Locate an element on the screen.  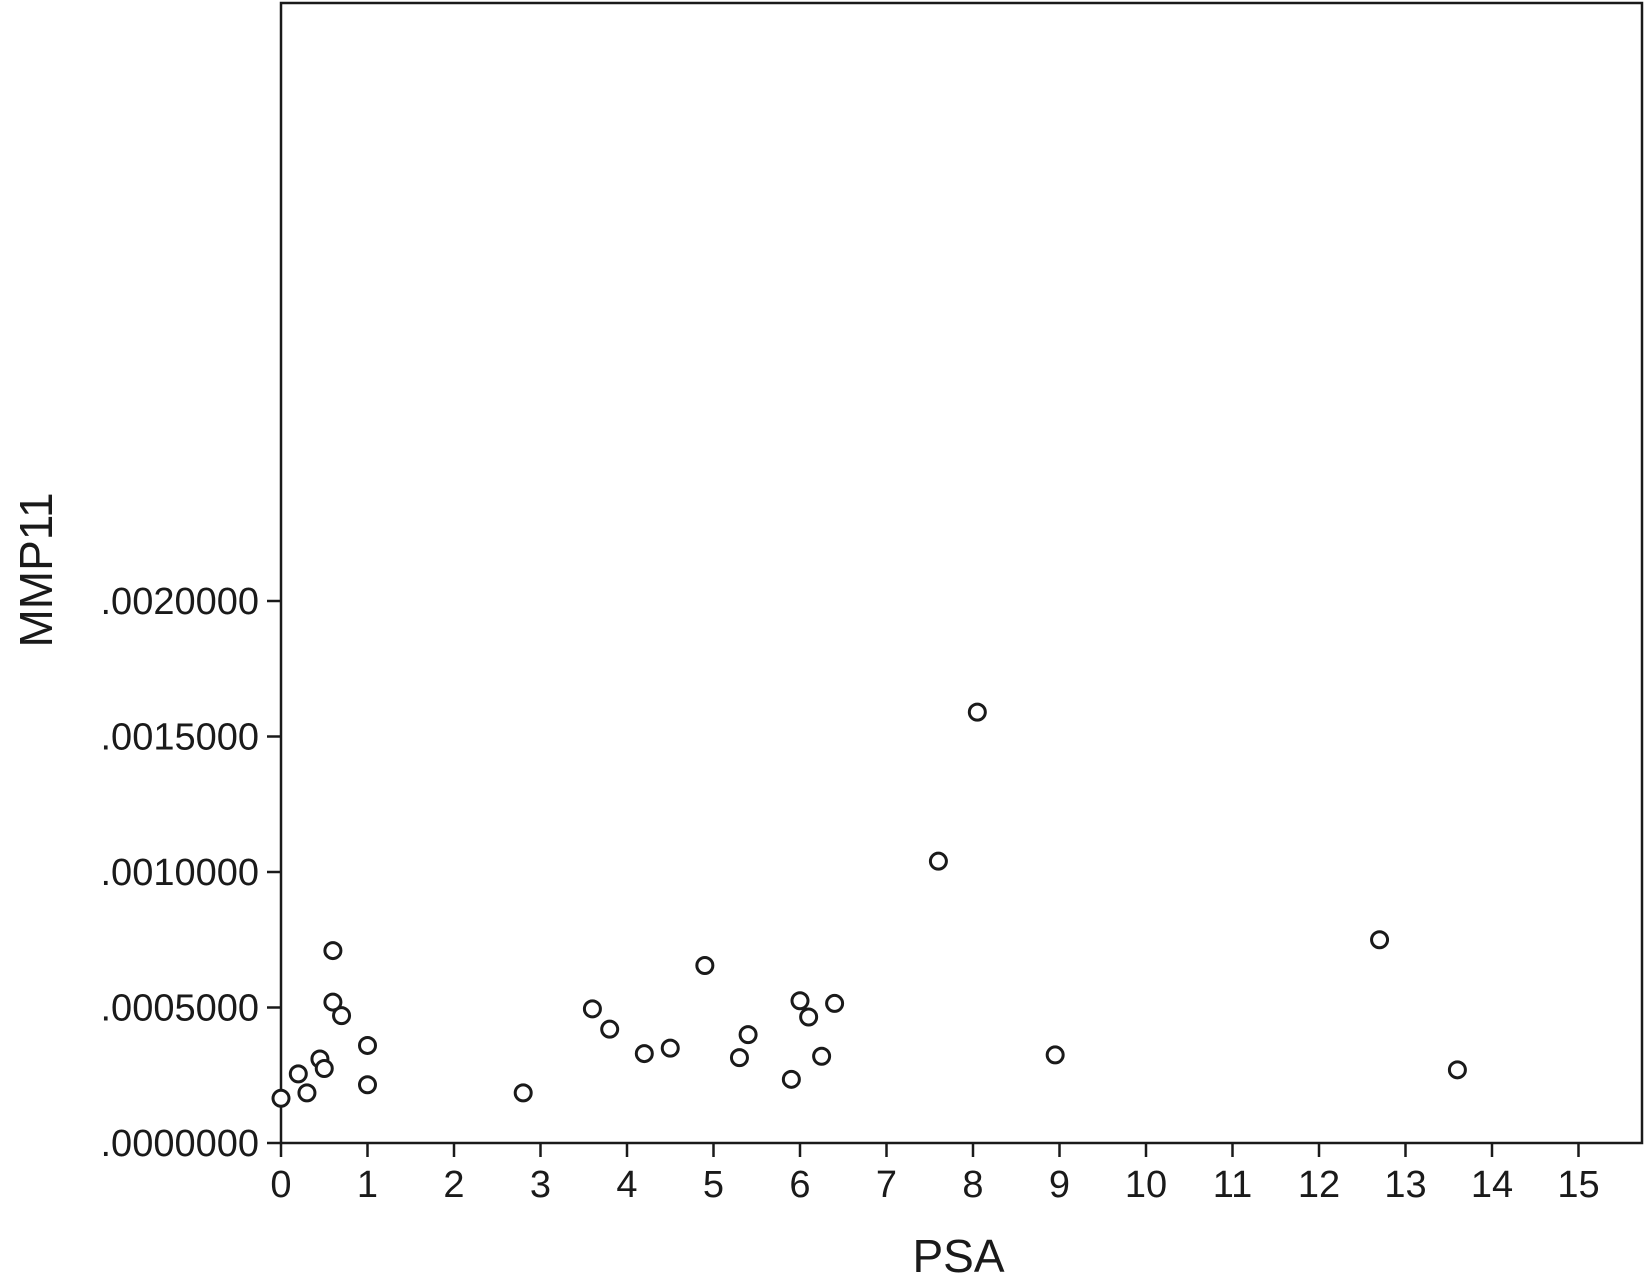
x-tick-label: 10 is located at coordinates (1146, 1185).